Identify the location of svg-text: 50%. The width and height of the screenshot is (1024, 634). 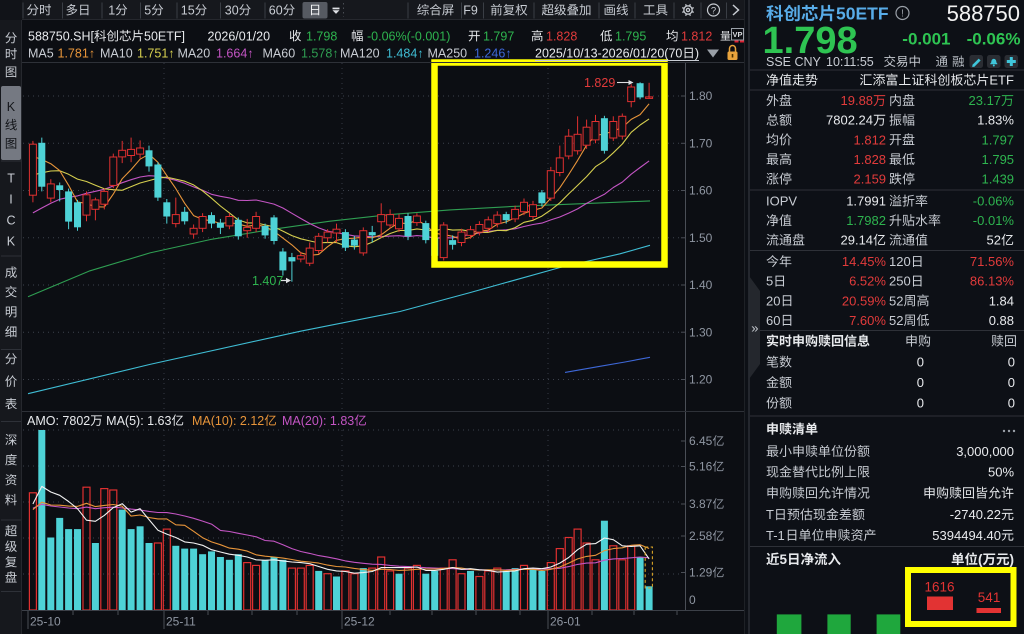
(1001, 472).